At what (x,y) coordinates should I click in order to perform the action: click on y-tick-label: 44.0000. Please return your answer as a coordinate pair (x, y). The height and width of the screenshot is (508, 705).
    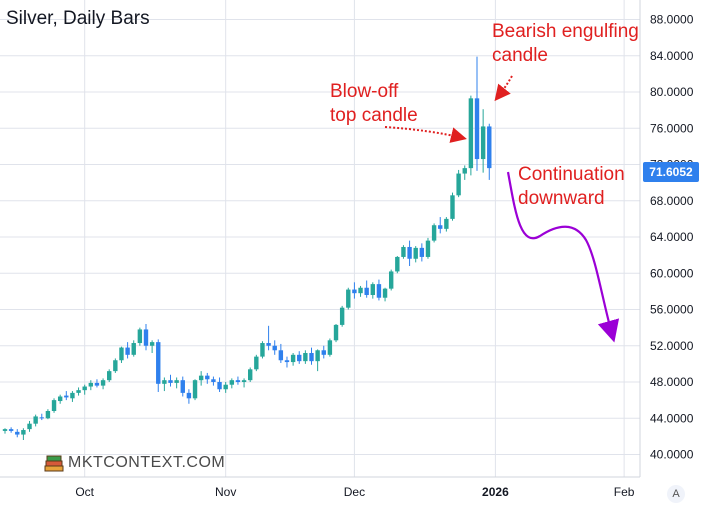
    Looking at the image, I should click on (672, 418).